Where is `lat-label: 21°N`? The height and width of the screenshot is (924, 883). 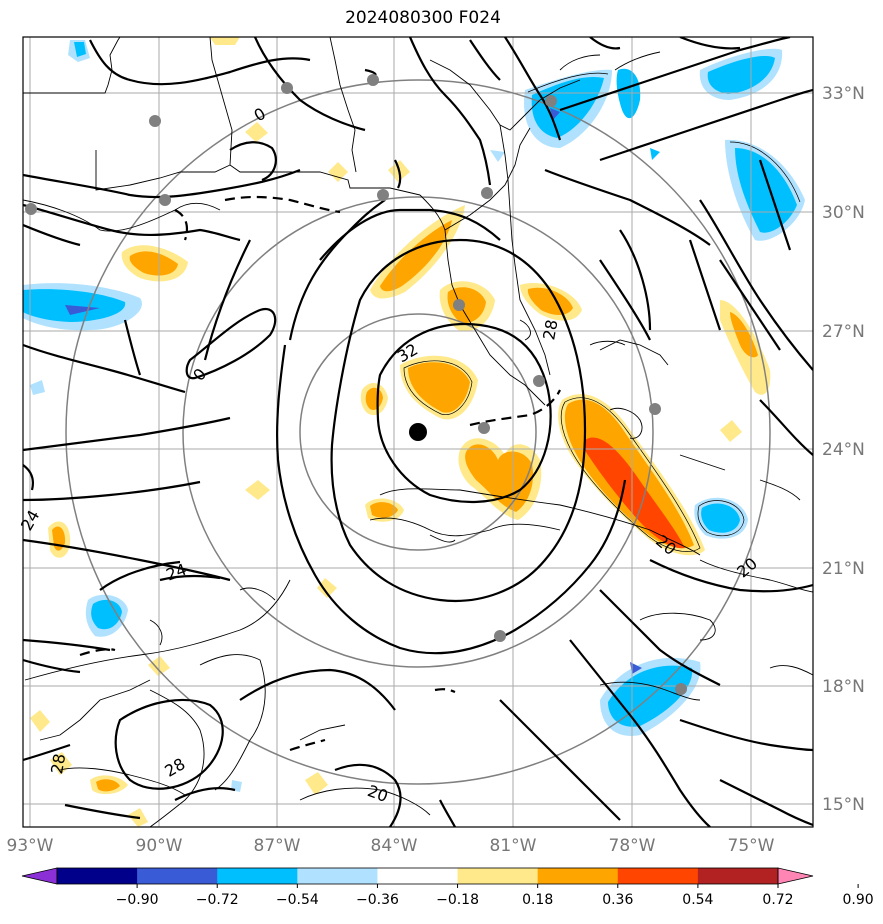
lat-label: 21°N is located at coordinates (843, 569).